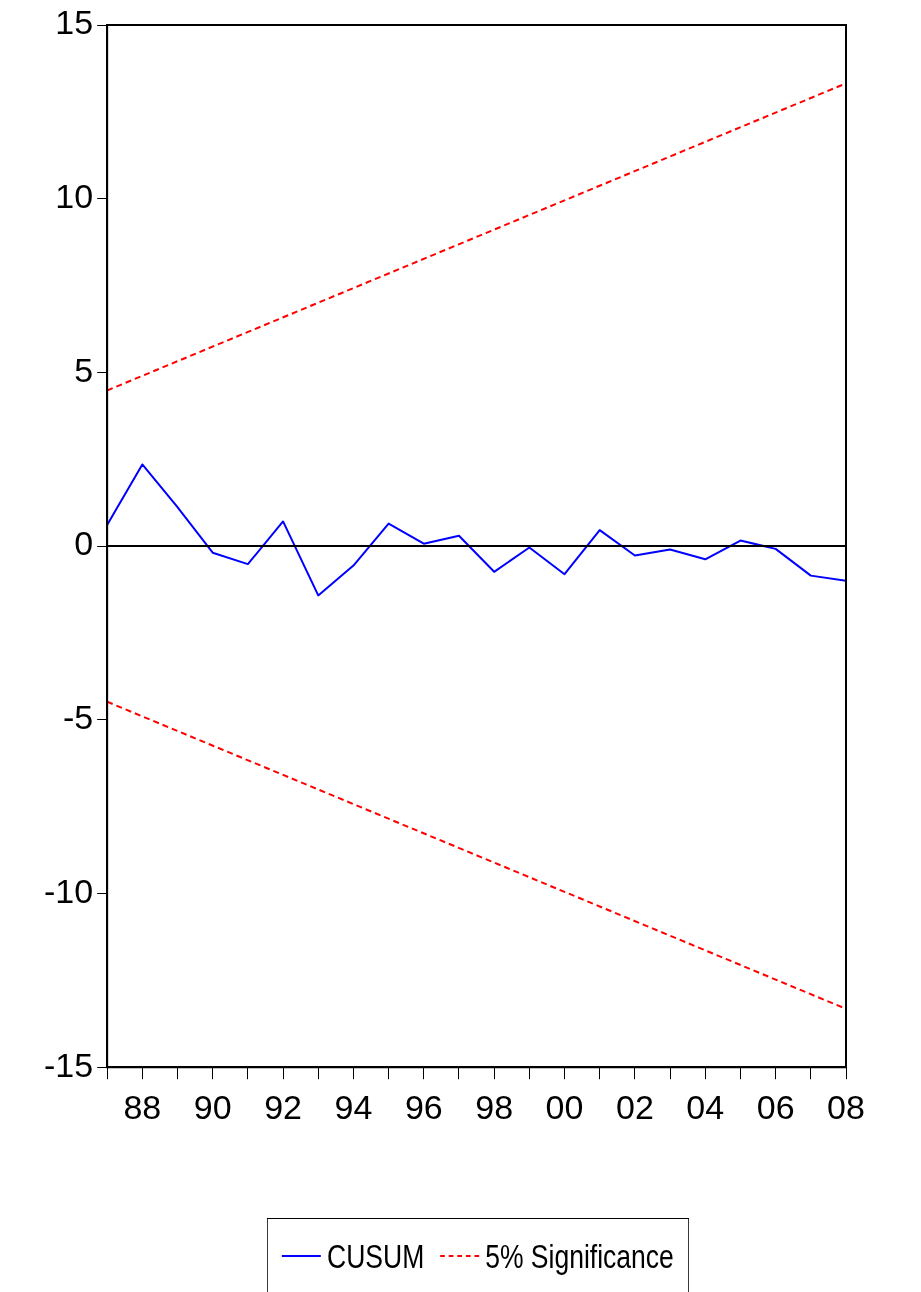  I want to click on x-tick-label: 04, so click(705, 1106).